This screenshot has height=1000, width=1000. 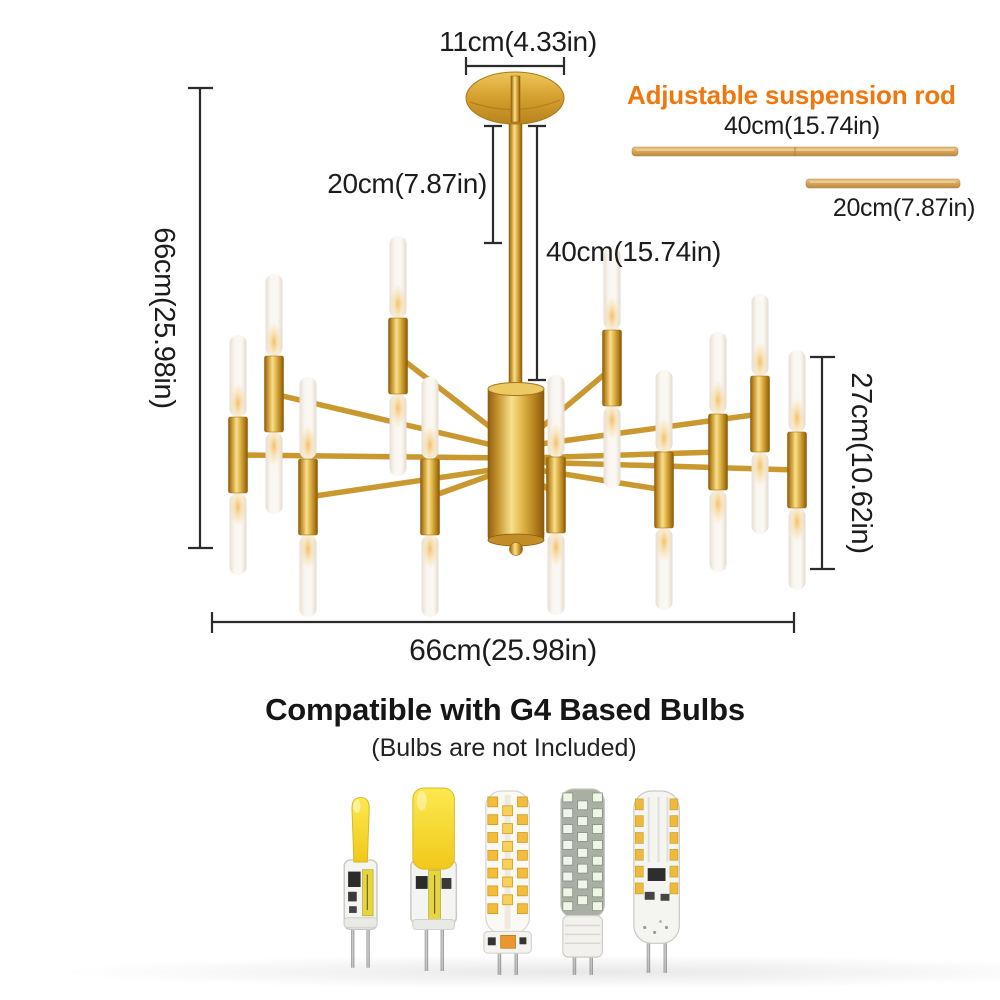 What do you see at coordinates (656, 881) in the screenshot?
I see `g4-silicone-smd-bulb-icon` at bounding box center [656, 881].